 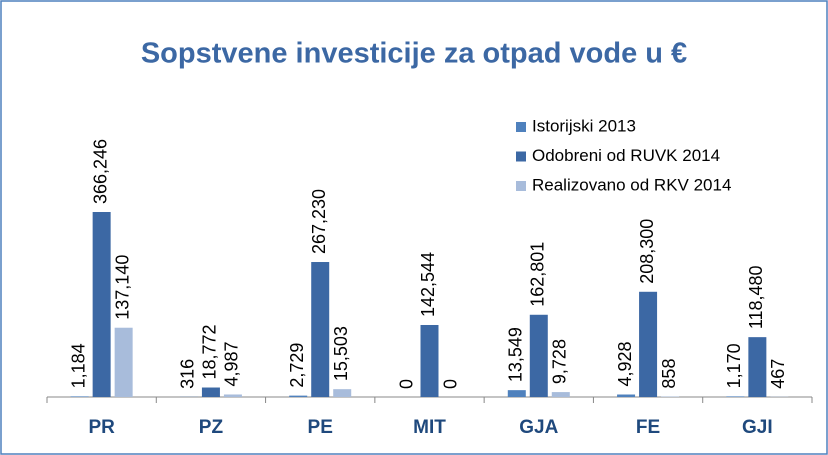 What do you see at coordinates (320, 427) in the screenshot?
I see `x-tick-label: PE` at bounding box center [320, 427].